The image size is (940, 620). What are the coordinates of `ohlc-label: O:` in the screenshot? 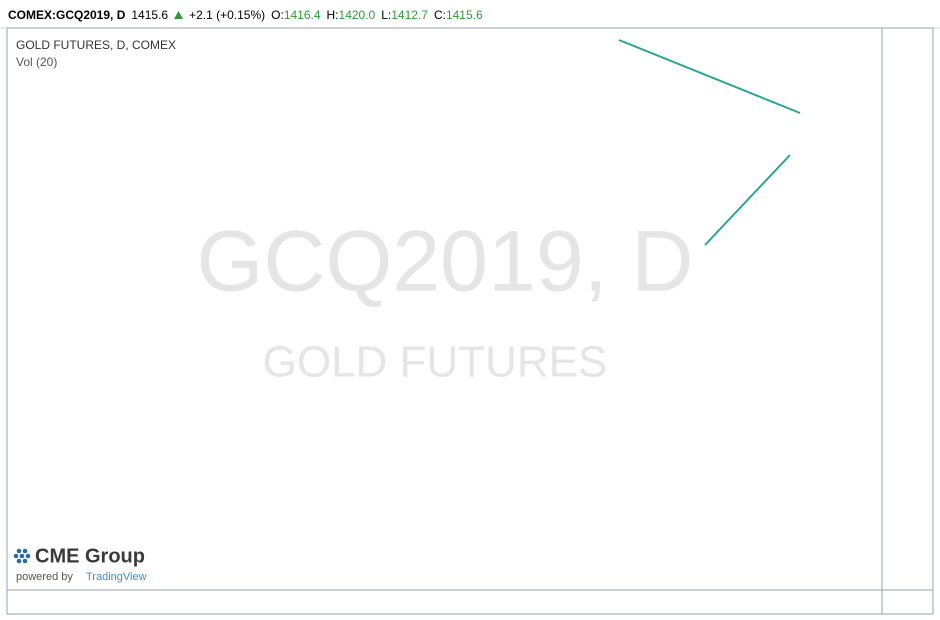 It's located at (277, 15).